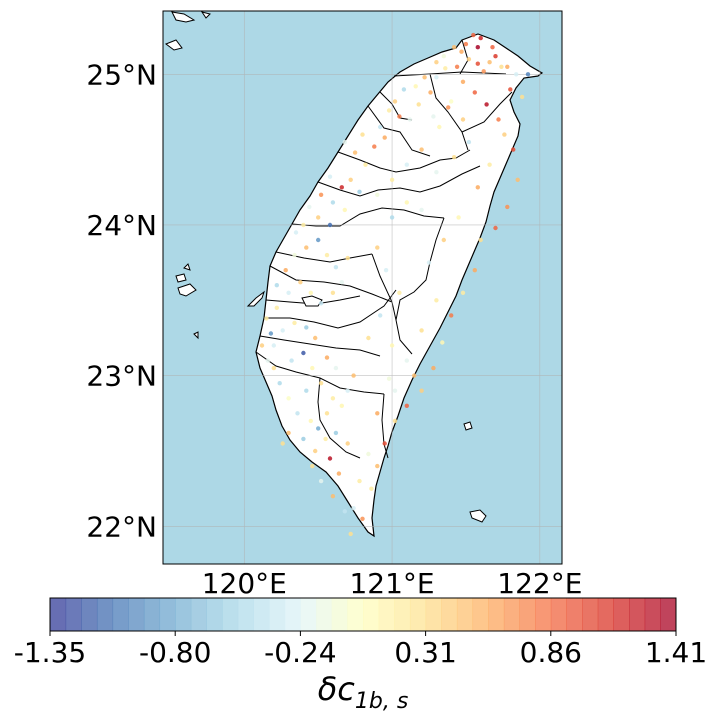 This screenshot has width=720, height=720. I want to click on latitude-label: 23°N, so click(121, 376).